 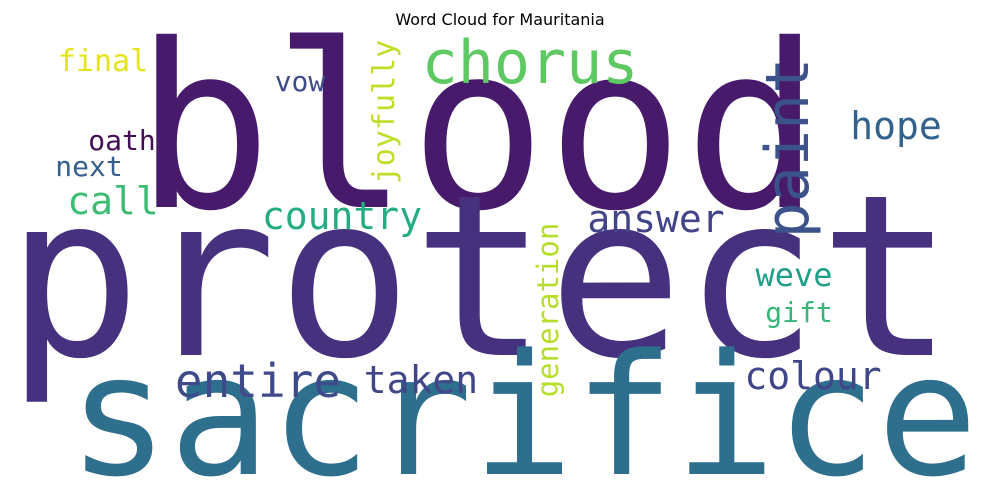 I want to click on word-vow: vow, so click(x=300, y=81).